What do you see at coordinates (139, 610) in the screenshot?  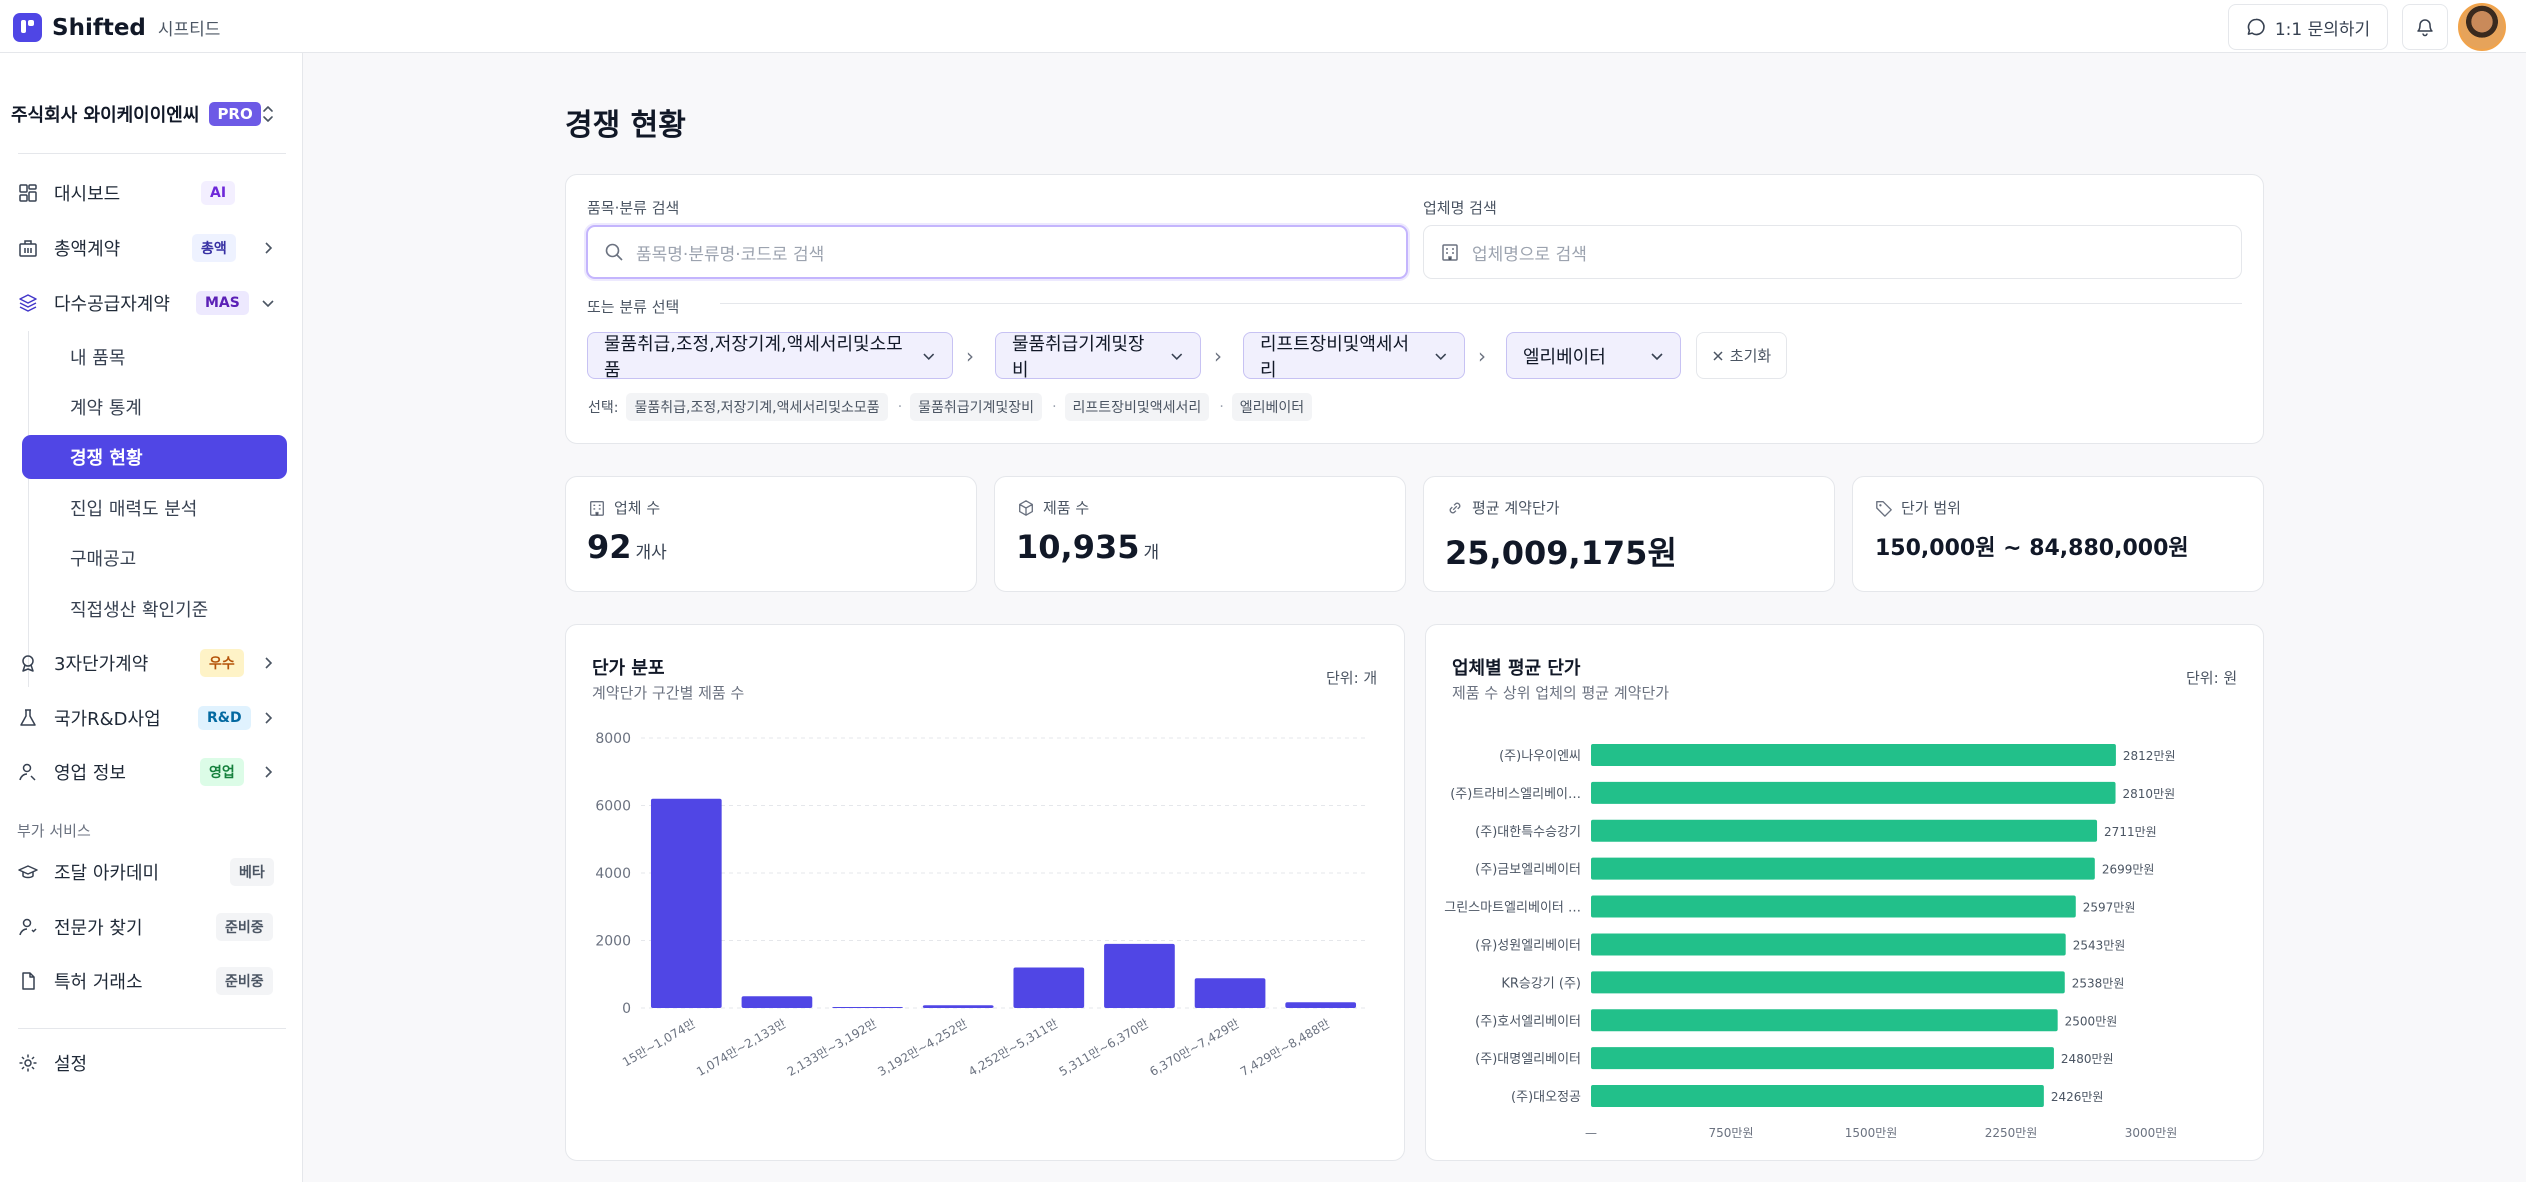 I see `sidebar-subitem-direct-production: 직접생산 확인기준` at bounding box center [139, 610].